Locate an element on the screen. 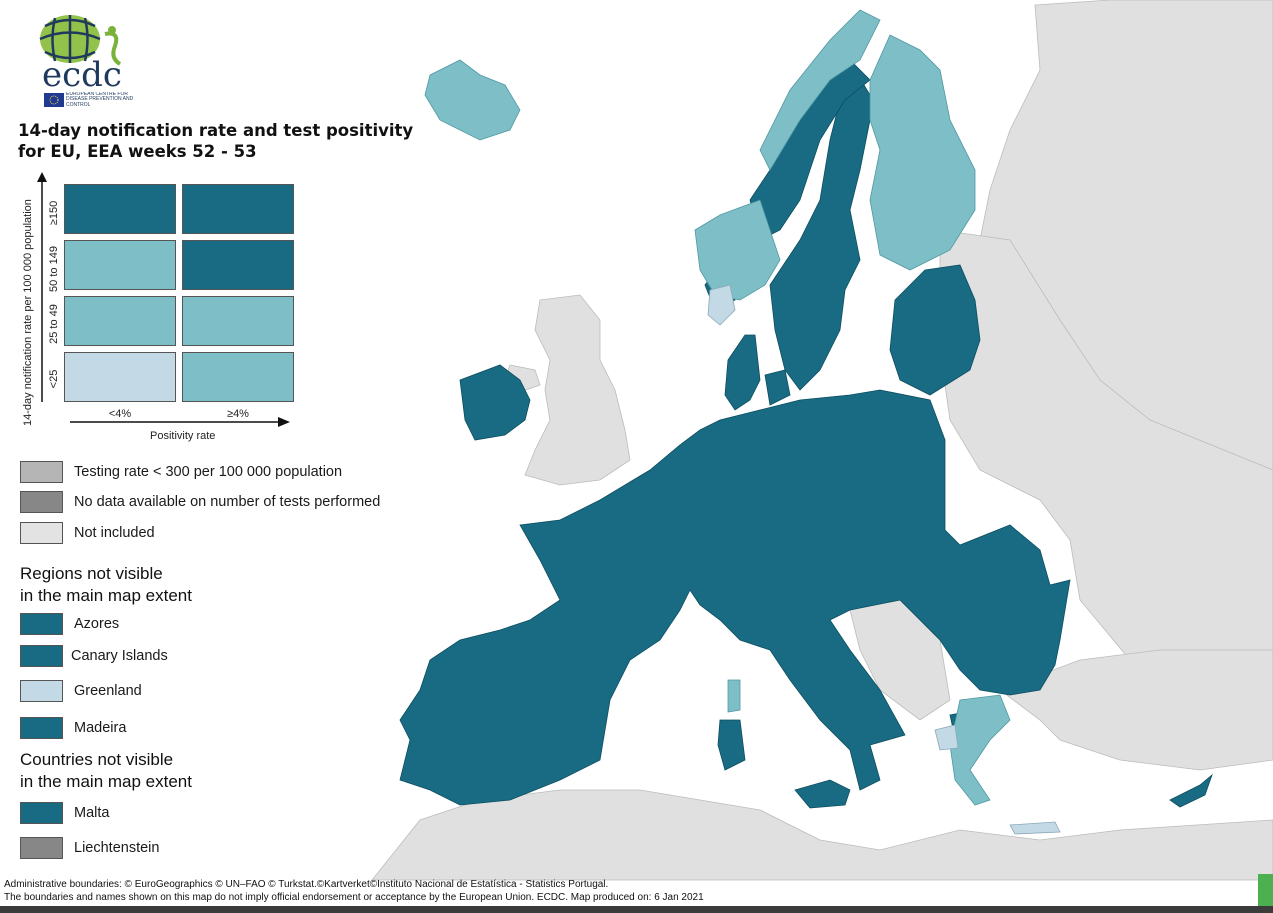 This screenshot has width=1273, height=913. legend-azores: Azores is located at coordinates (69, 624).